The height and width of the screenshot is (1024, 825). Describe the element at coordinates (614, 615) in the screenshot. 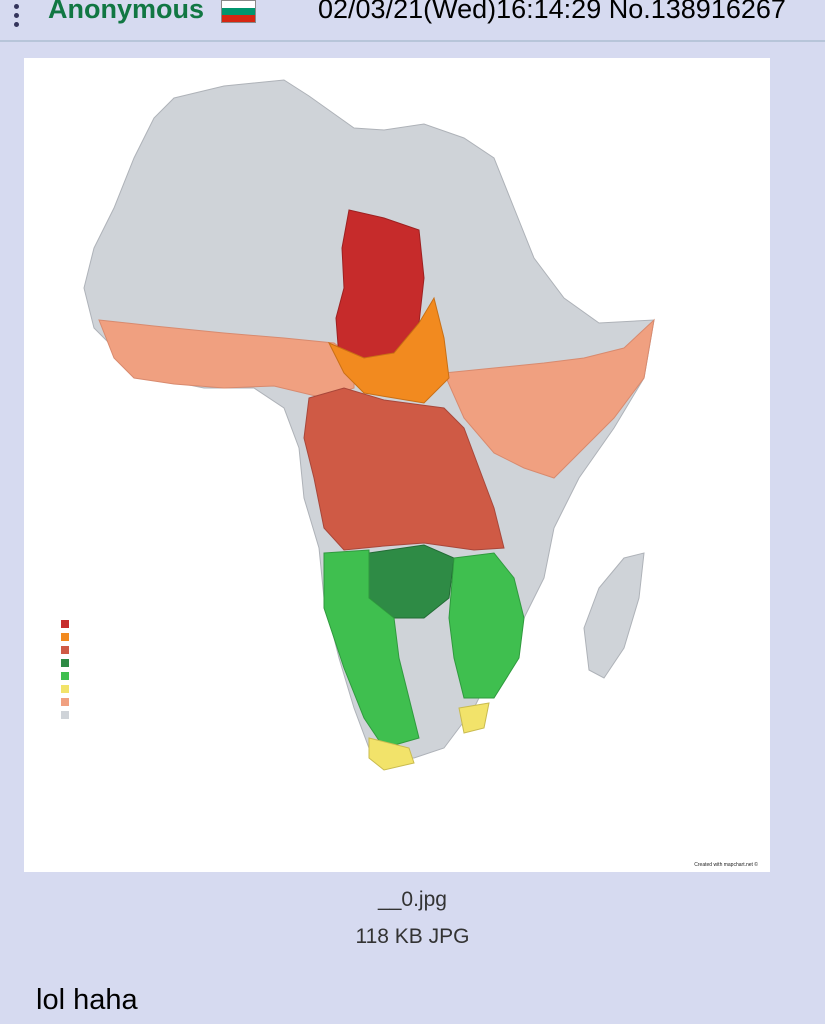

I see `map-madagascar` at that location.